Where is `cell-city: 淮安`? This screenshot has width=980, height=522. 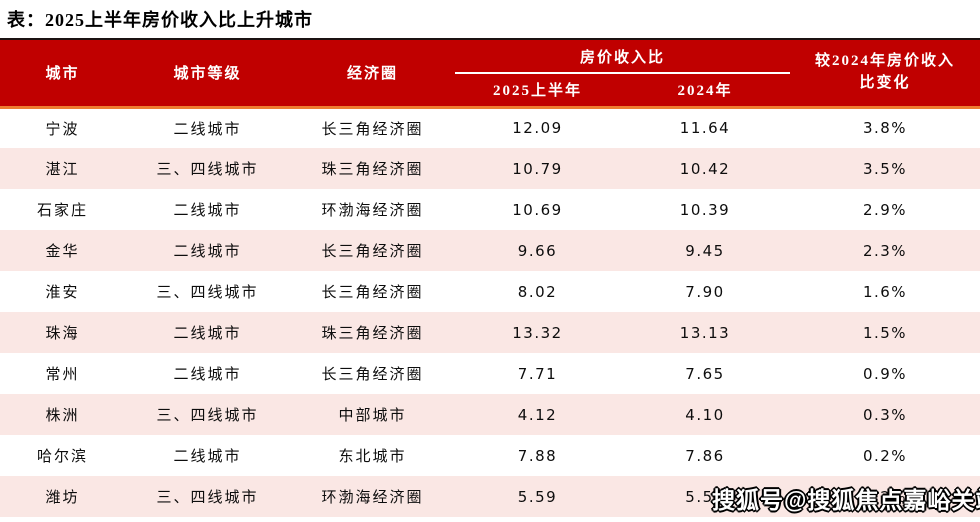
cell-city: 淮安 is located at coordinates (62, 291).